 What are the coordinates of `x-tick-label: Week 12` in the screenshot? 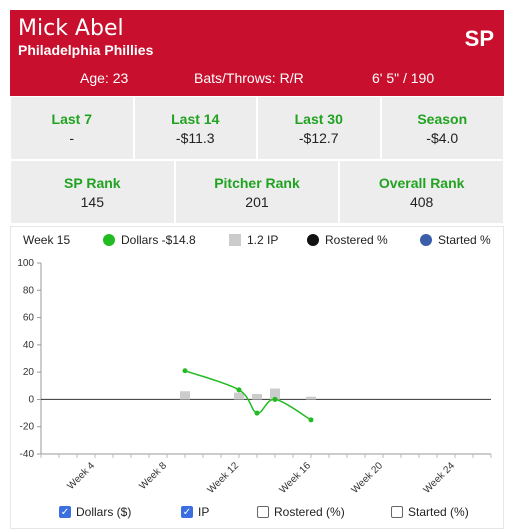 It's located at (224, 478).